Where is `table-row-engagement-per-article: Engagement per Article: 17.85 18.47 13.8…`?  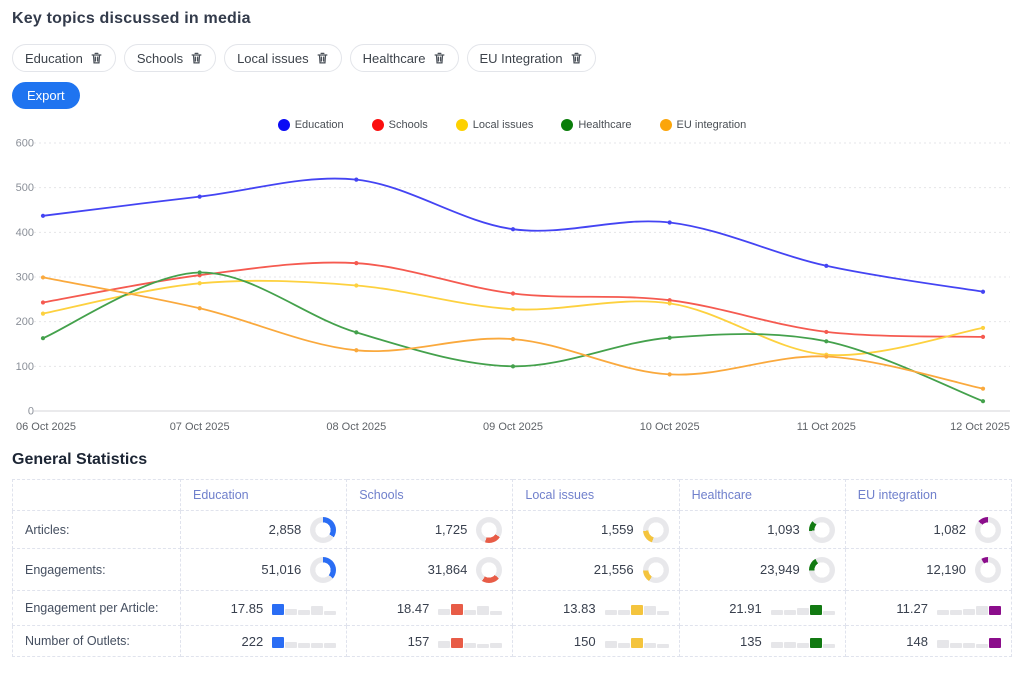 table-row-engagement-per-article: Engagement per Article: 17.85 18.47 13.8… is located at coordinates (512, 608).